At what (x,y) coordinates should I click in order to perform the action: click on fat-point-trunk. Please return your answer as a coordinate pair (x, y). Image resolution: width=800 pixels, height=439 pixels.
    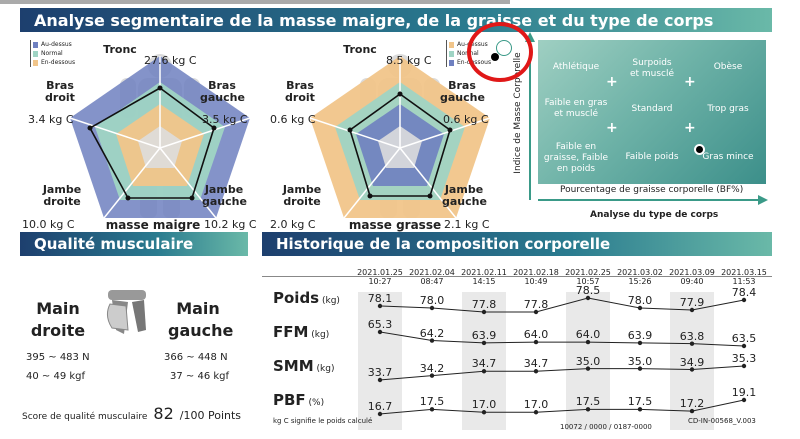
    Looking at the image, I should click on (400, 94).